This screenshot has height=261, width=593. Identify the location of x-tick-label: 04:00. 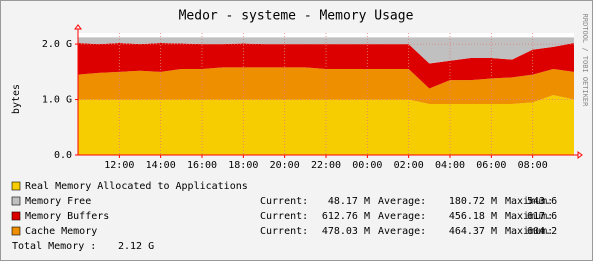
(450, 165).